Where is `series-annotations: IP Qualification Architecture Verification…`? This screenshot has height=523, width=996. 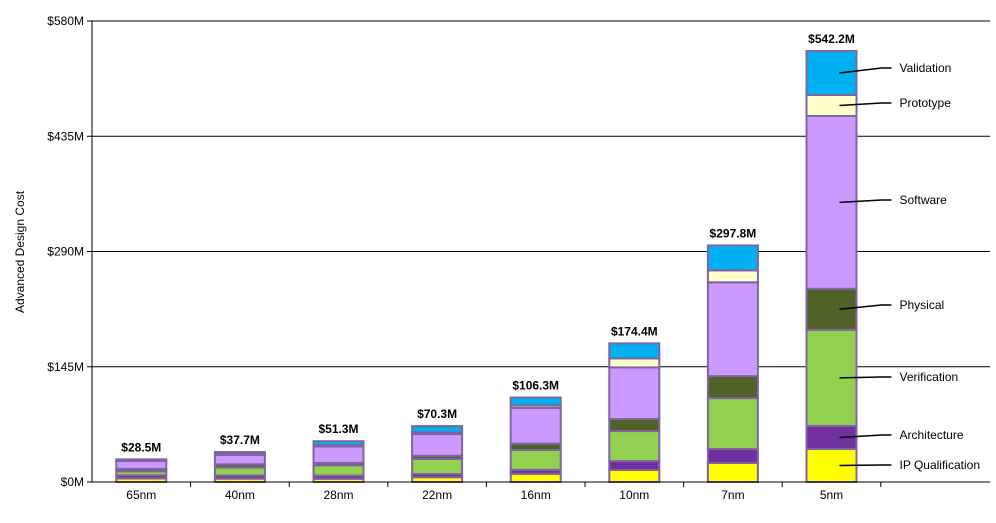
series-annotations: IP Qualification Architecture Verification… is located at coordinates (910, 266).